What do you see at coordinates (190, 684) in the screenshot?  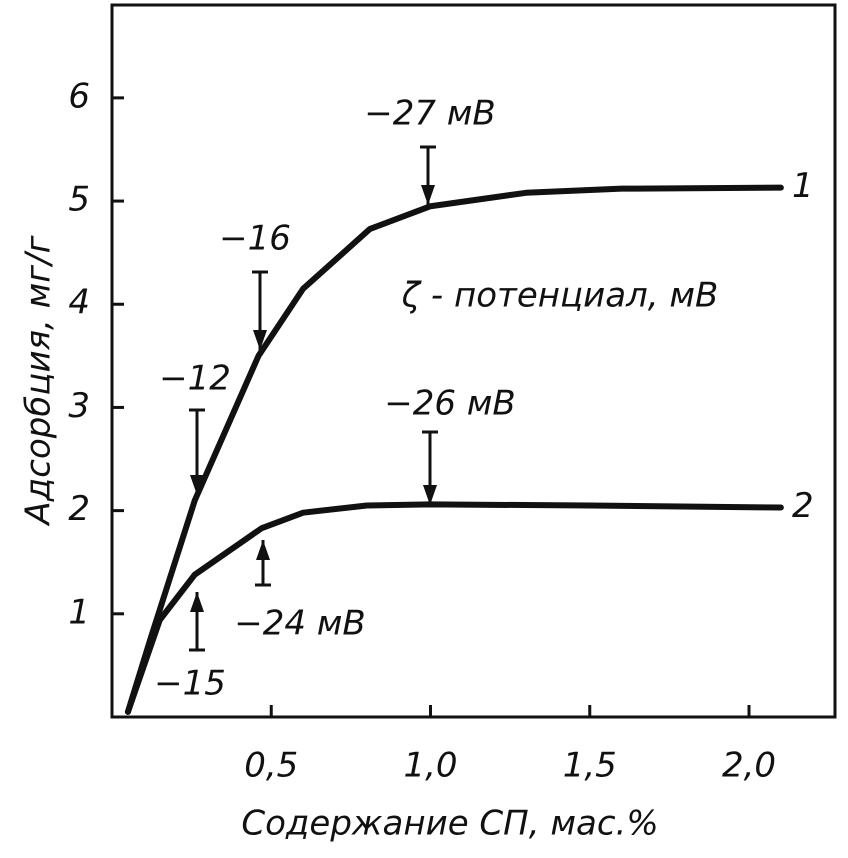 I see `annotation: −15` at bounding box center [190, 684].